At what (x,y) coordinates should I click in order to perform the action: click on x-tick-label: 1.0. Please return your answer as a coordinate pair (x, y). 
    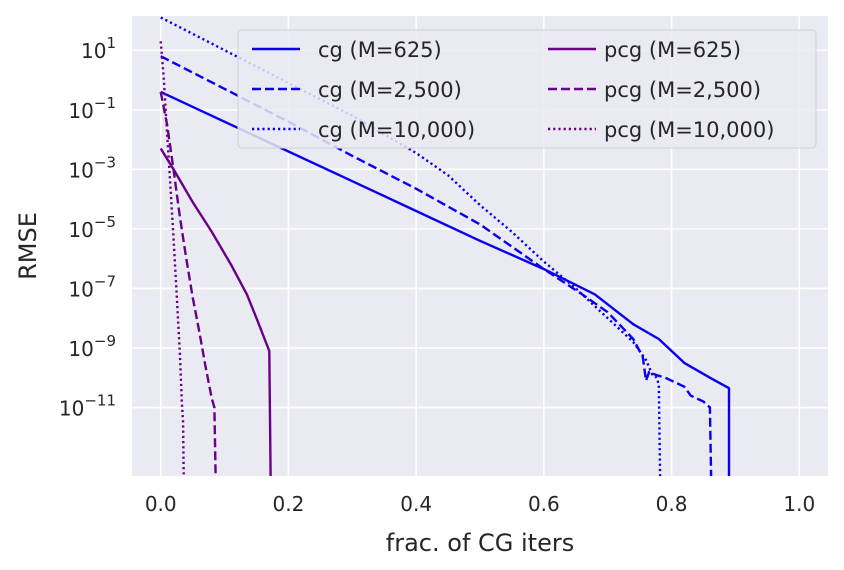
    Looking at the image, I should click on (799, 504).